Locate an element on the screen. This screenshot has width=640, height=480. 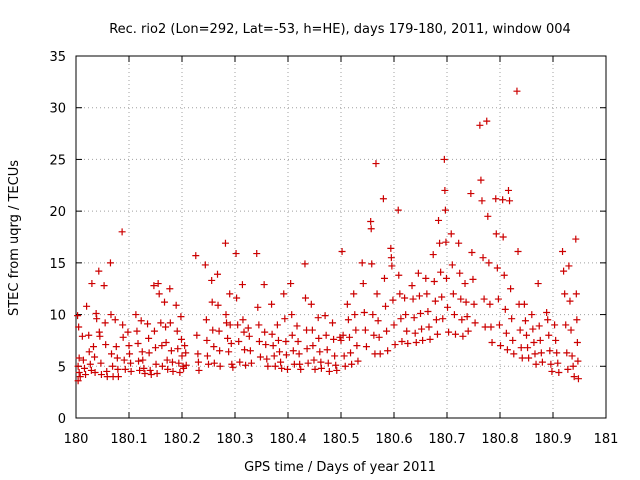
y-tick-label: 10 is located at coordinates (57, 316).